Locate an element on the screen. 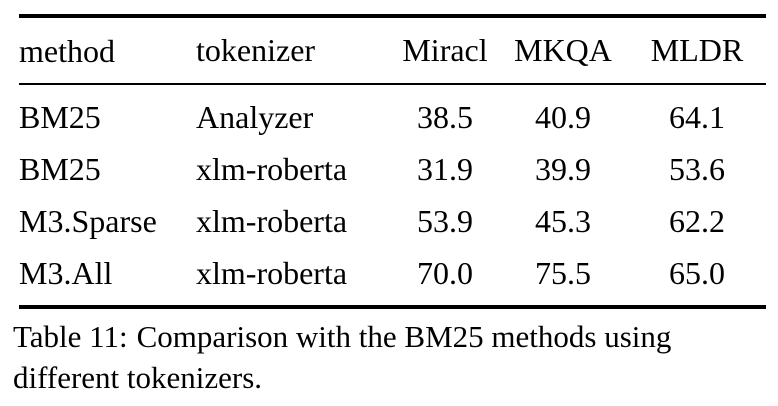 The width and height of the screenshot is (778, 406). mkqa-cell: 75.5 is located at coordinates (563, 272).